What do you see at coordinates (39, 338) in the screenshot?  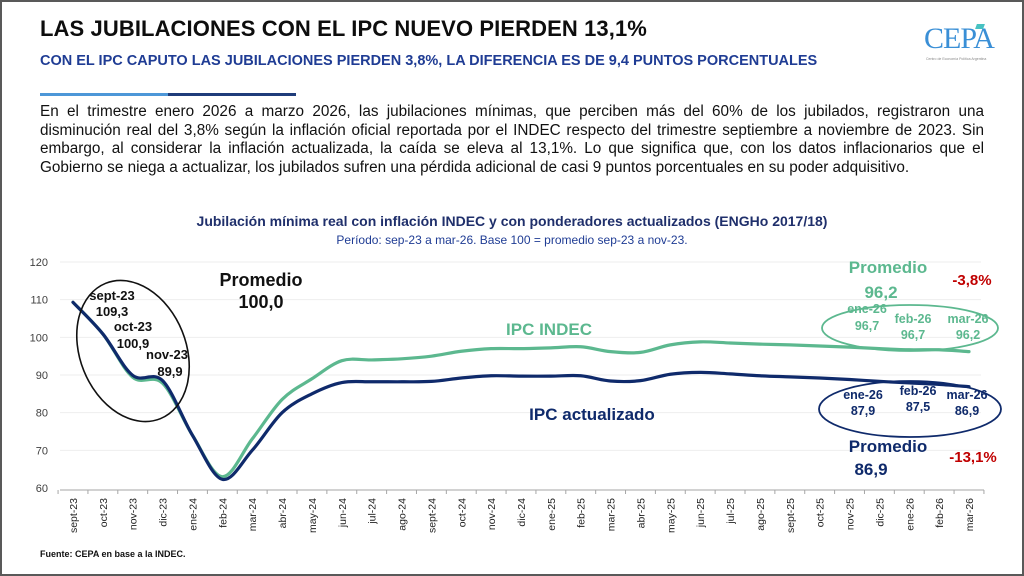 I see `y-tick-label: 100` at bounding box center [39, 338].